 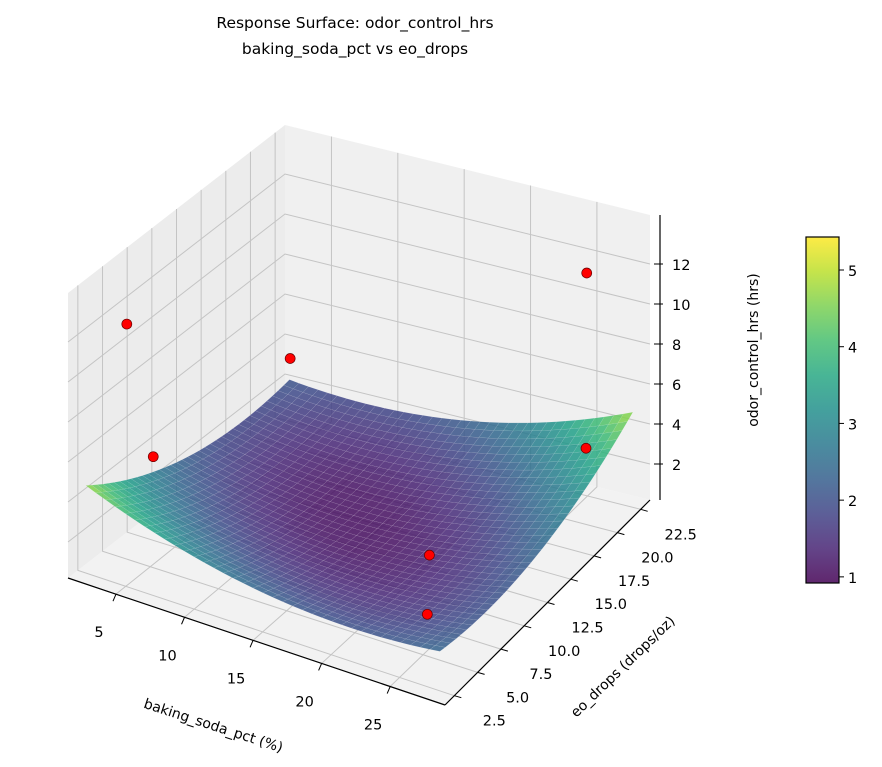 What do you see at coordinates (676, 386) in the screenshot?
I see `z-tick-label: 6` at bounding box center [676, 386].